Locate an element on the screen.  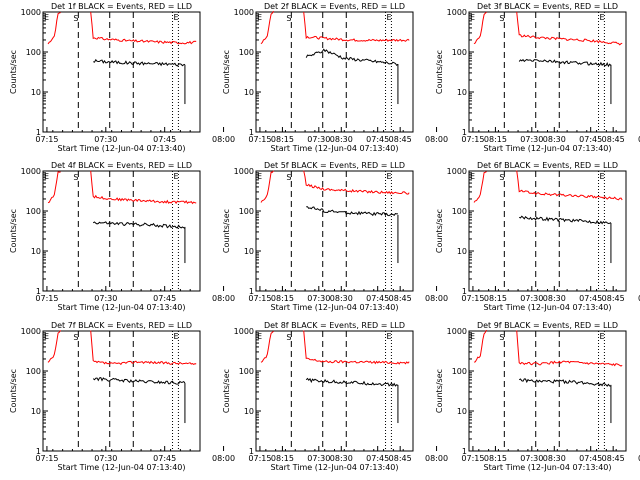
panel-title: Det 6f BLACK = Events, RED = LLD is located at coordinates (547, 165).